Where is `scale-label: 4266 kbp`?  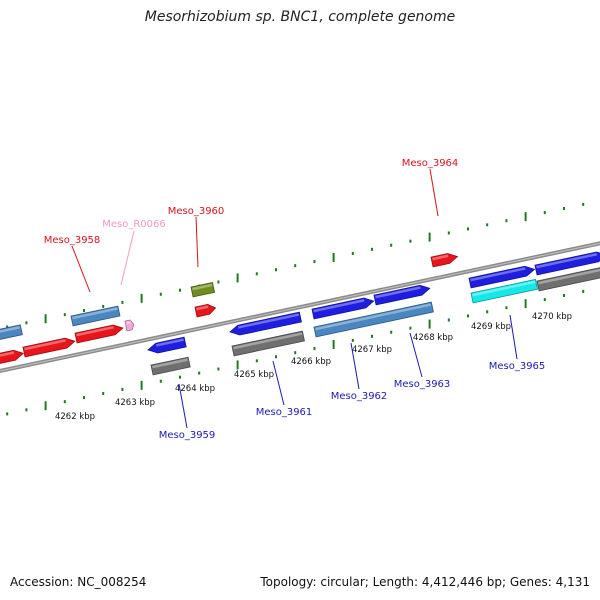 scale-label: 4266 kbp is located at coordinates (311, 362).